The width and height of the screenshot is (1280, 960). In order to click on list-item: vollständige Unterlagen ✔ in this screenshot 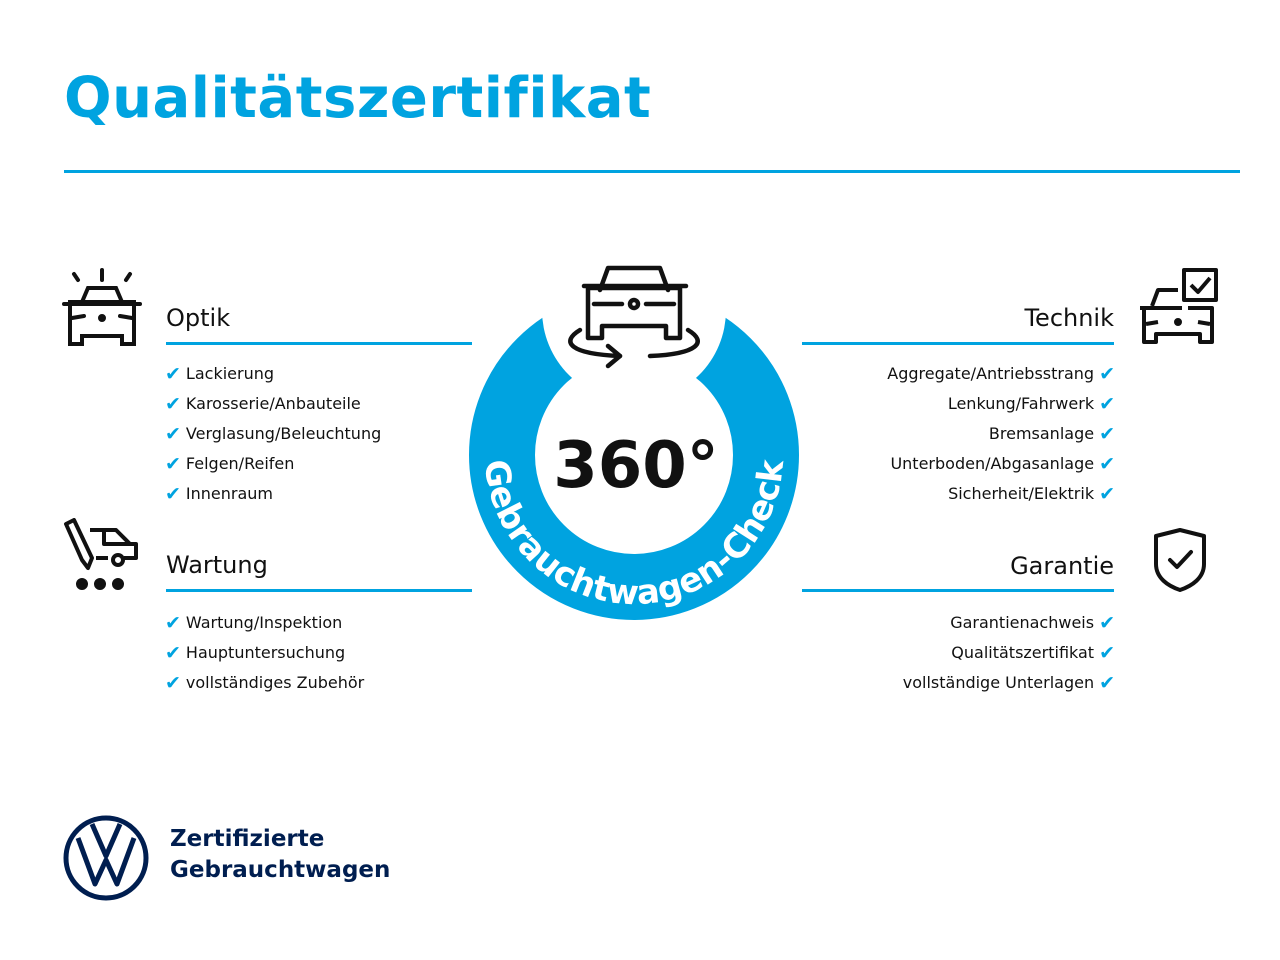, I will do `click(1009, 683)`.